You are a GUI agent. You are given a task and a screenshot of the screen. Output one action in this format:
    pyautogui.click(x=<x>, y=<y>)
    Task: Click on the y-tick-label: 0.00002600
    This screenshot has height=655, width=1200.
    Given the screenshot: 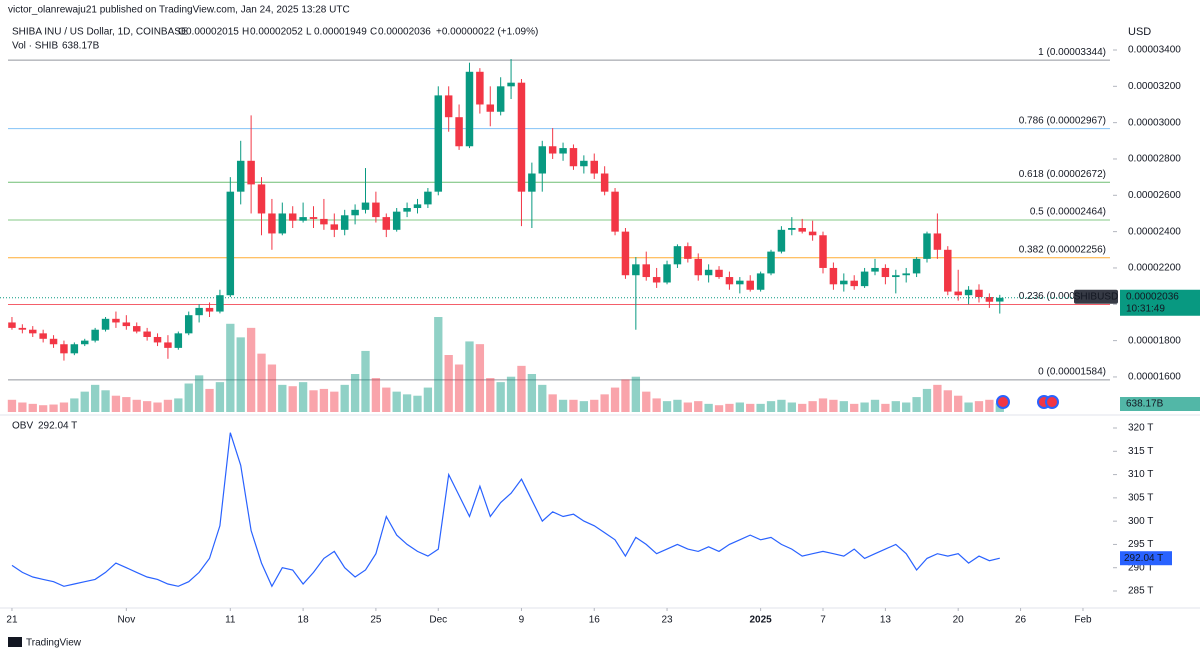 What is the action you would take?
    pyautogui.click(x=1154, y=195)
    